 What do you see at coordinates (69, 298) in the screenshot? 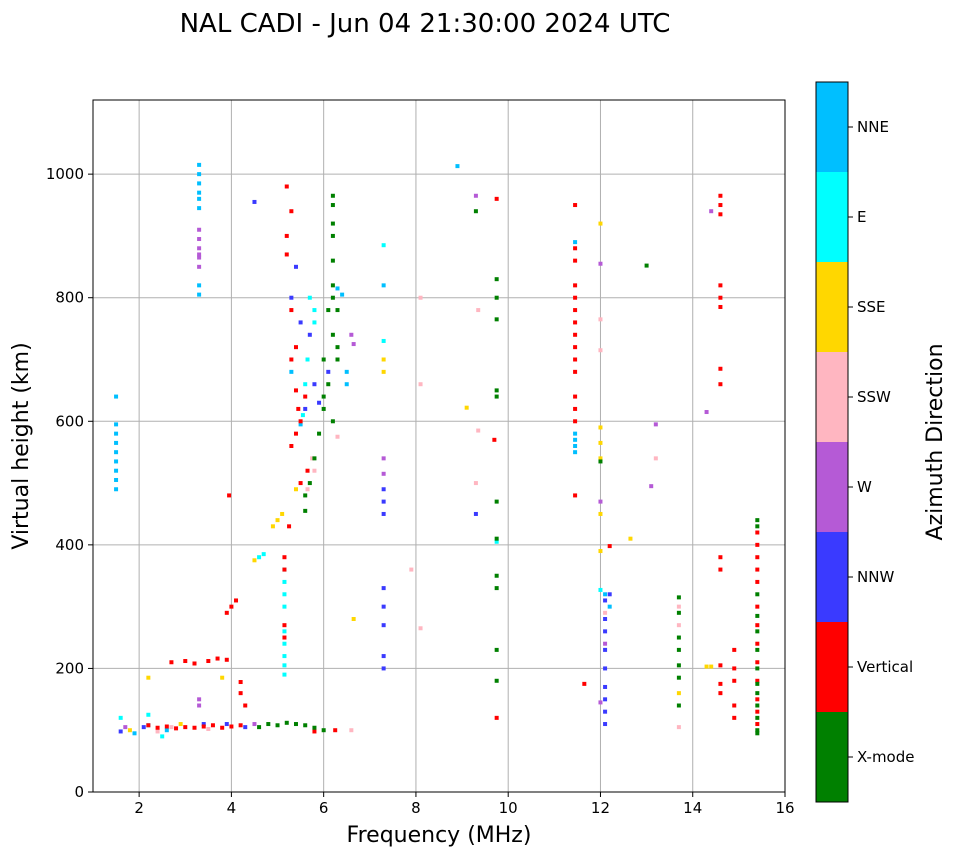
I see `y-tick-label: 800` at bounding box center [69, 298].